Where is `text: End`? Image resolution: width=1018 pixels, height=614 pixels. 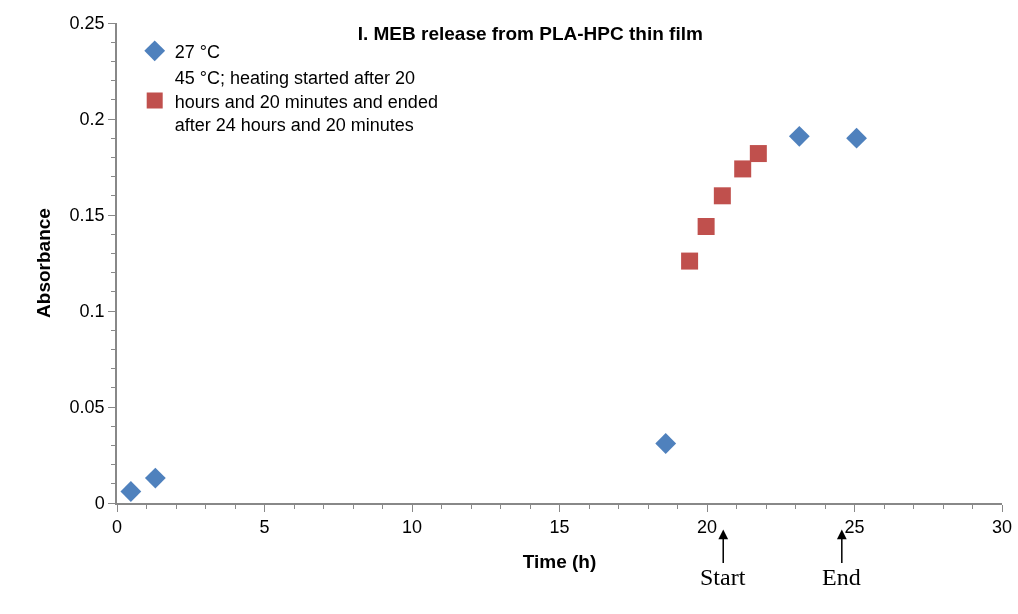 text: End is located at coordinates (841, 577).